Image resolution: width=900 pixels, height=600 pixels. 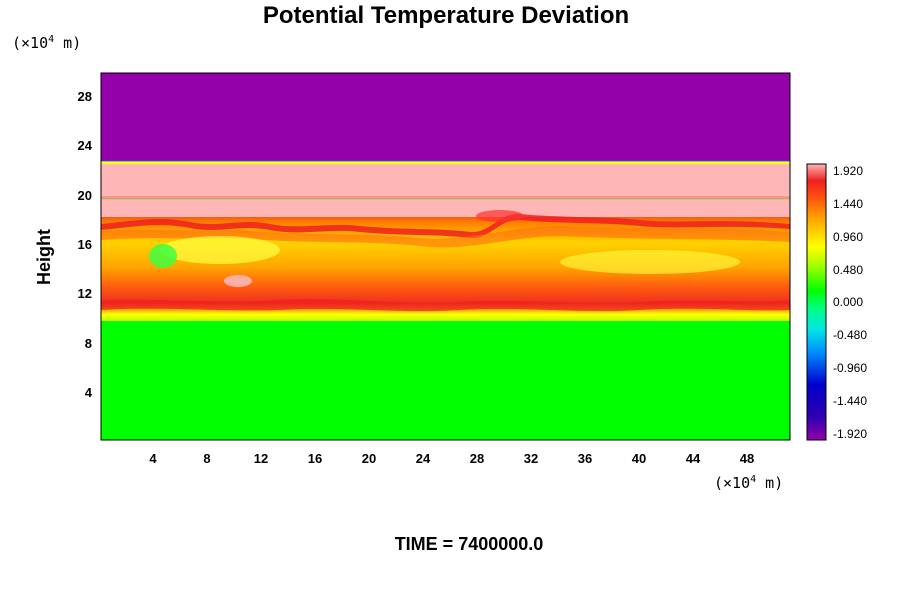 I want to click on colorbar-tick-label: -1.920, so click(x=850, y=434).